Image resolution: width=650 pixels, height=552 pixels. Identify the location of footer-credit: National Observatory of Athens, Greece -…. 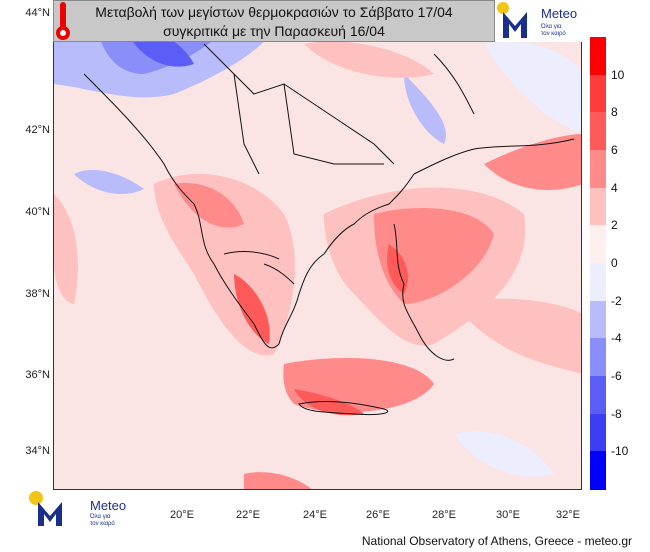
(496, 541).